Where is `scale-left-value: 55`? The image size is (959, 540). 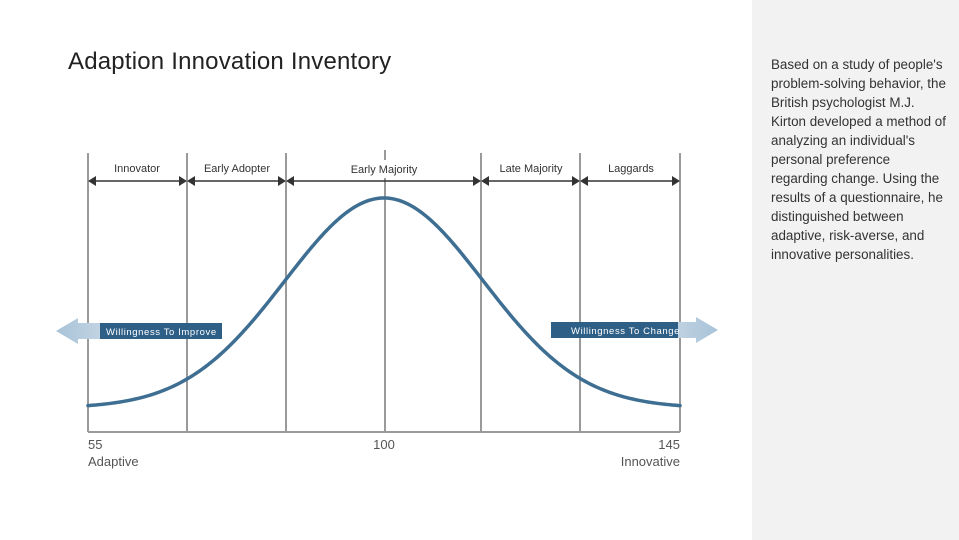
scale-left-value: 55 is located at coordinates (95, 444).